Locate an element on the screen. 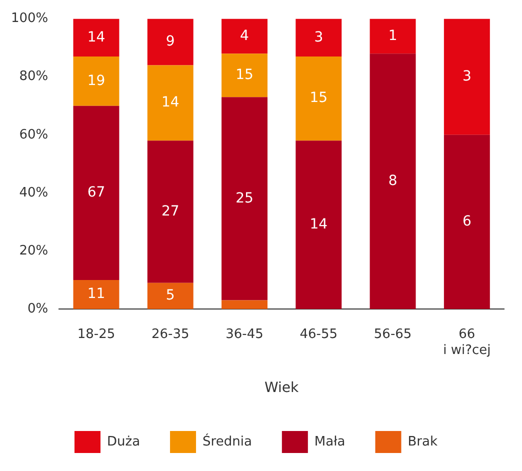  annotation: 67 is located at coordinates (96, 192).